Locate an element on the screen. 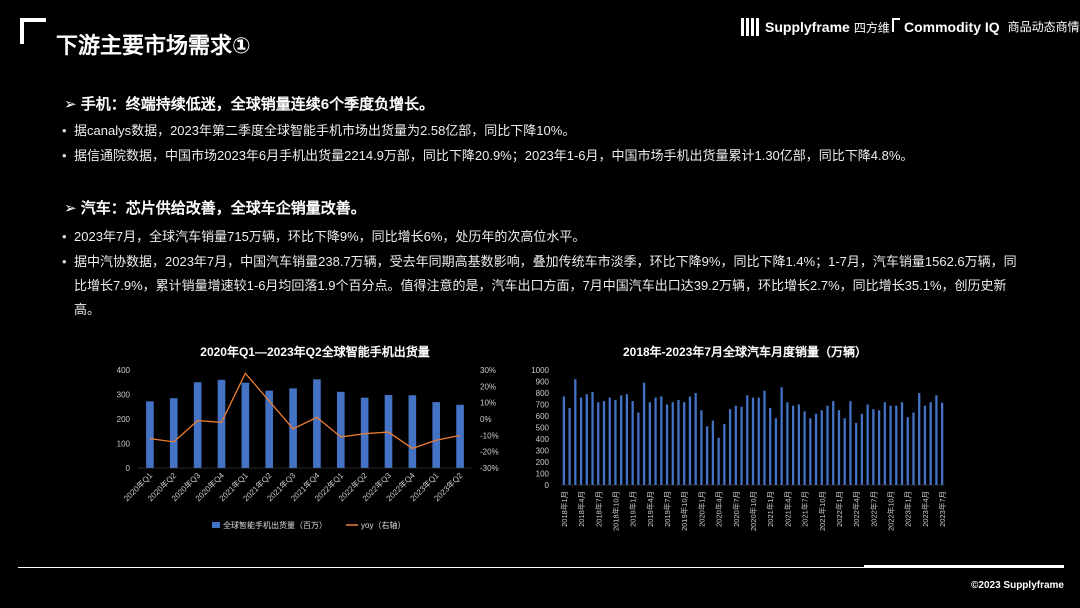  auto-x-label: 2023年1月 is located at coordinates (908, 509).